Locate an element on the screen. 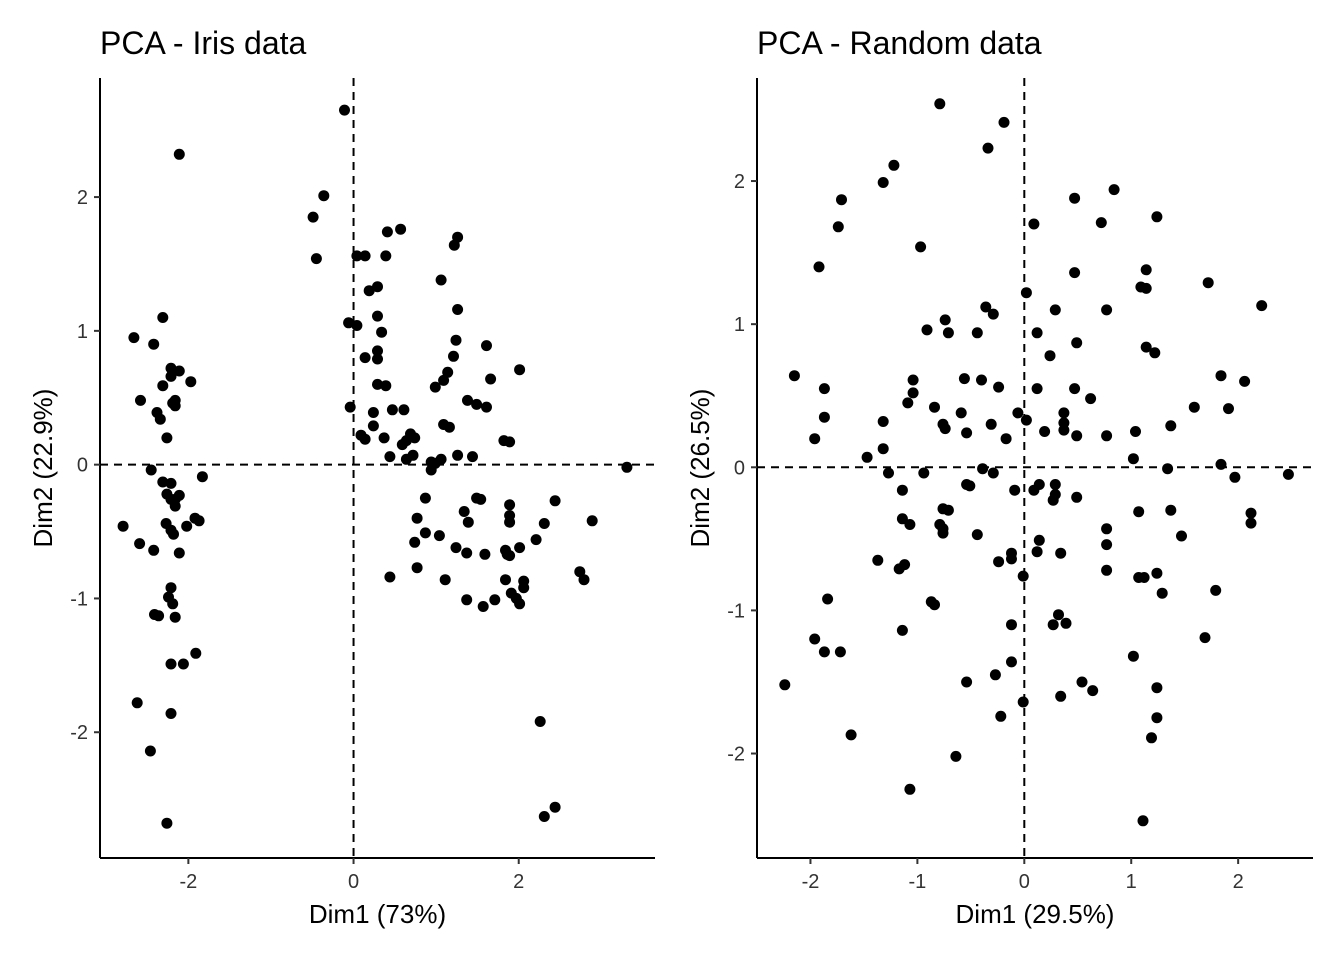 The width and height of the screenshot is (1344, 960). y-tick-label: -2 is located at coordinates (79, 733).